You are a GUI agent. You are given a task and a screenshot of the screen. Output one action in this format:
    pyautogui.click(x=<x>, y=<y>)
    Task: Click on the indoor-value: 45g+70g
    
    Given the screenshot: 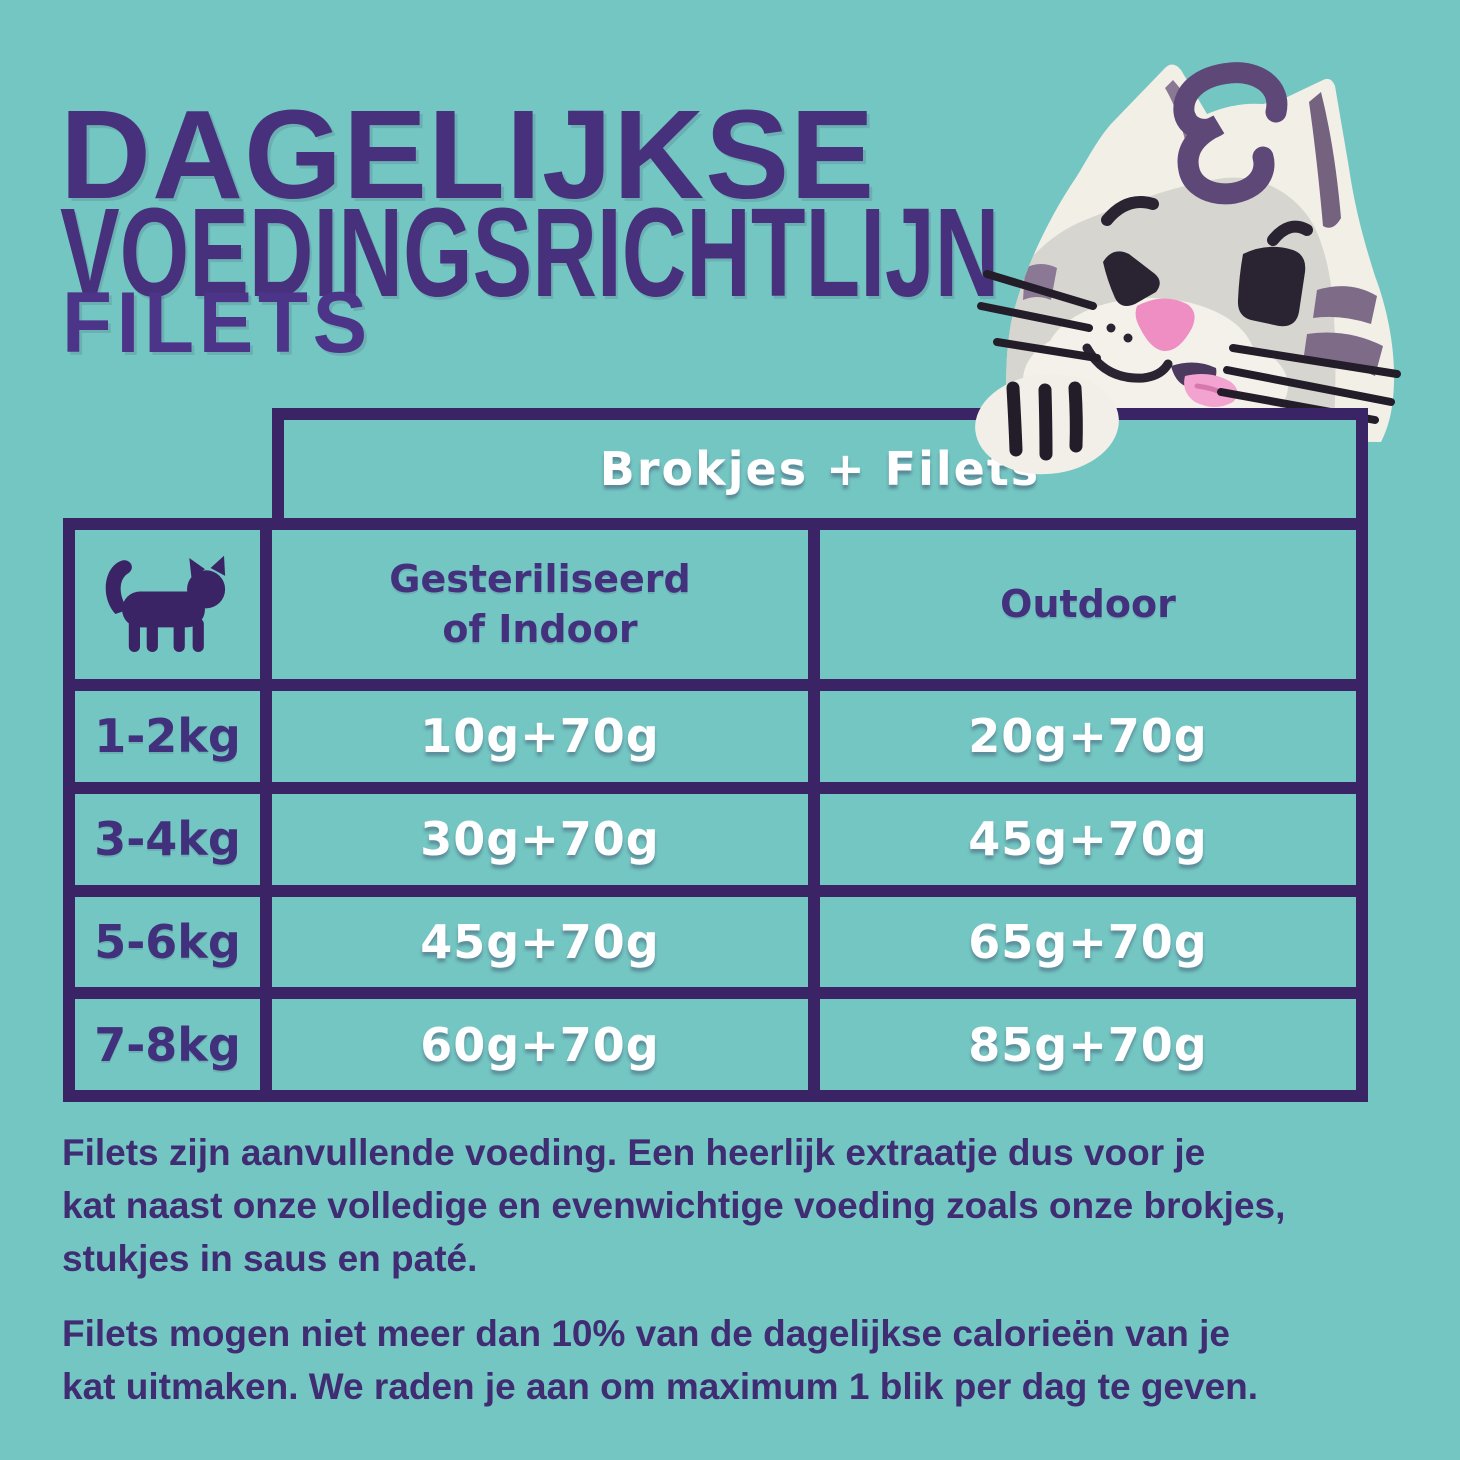 What is the action you would take?
    pyautogui.click(x=540, y=942)
    